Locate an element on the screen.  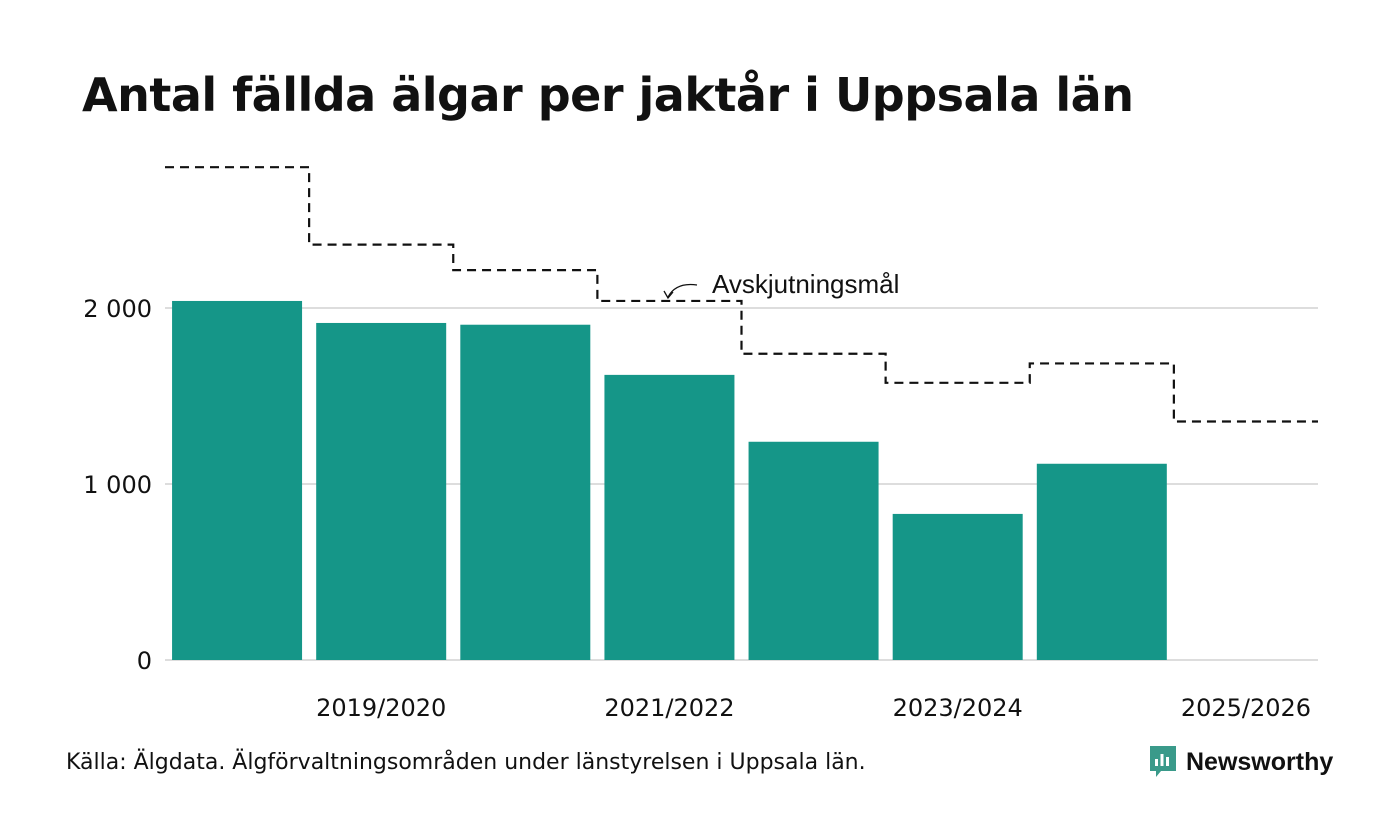
brand-name: Newsworthy is located at coordinates (1260, 761).